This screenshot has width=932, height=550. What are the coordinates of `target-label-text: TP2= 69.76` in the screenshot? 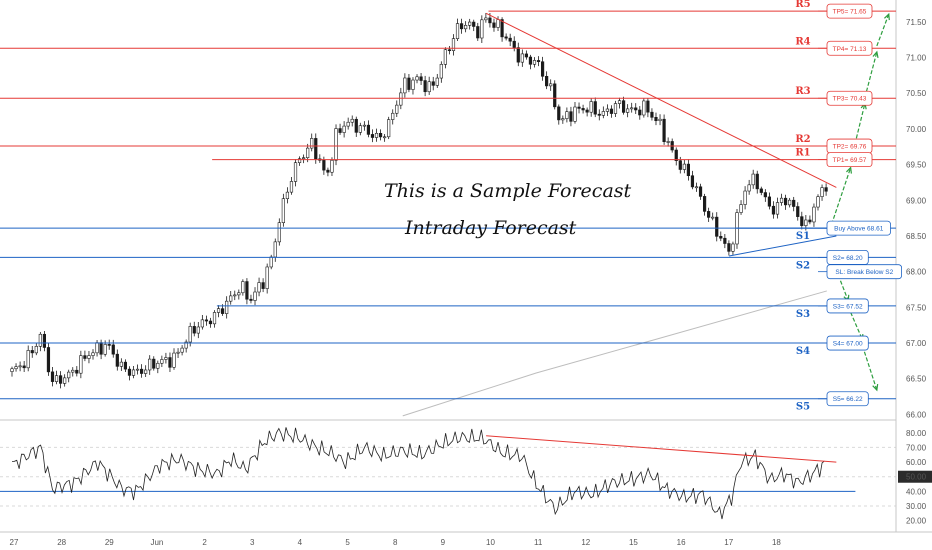 It's located at (850, 147).